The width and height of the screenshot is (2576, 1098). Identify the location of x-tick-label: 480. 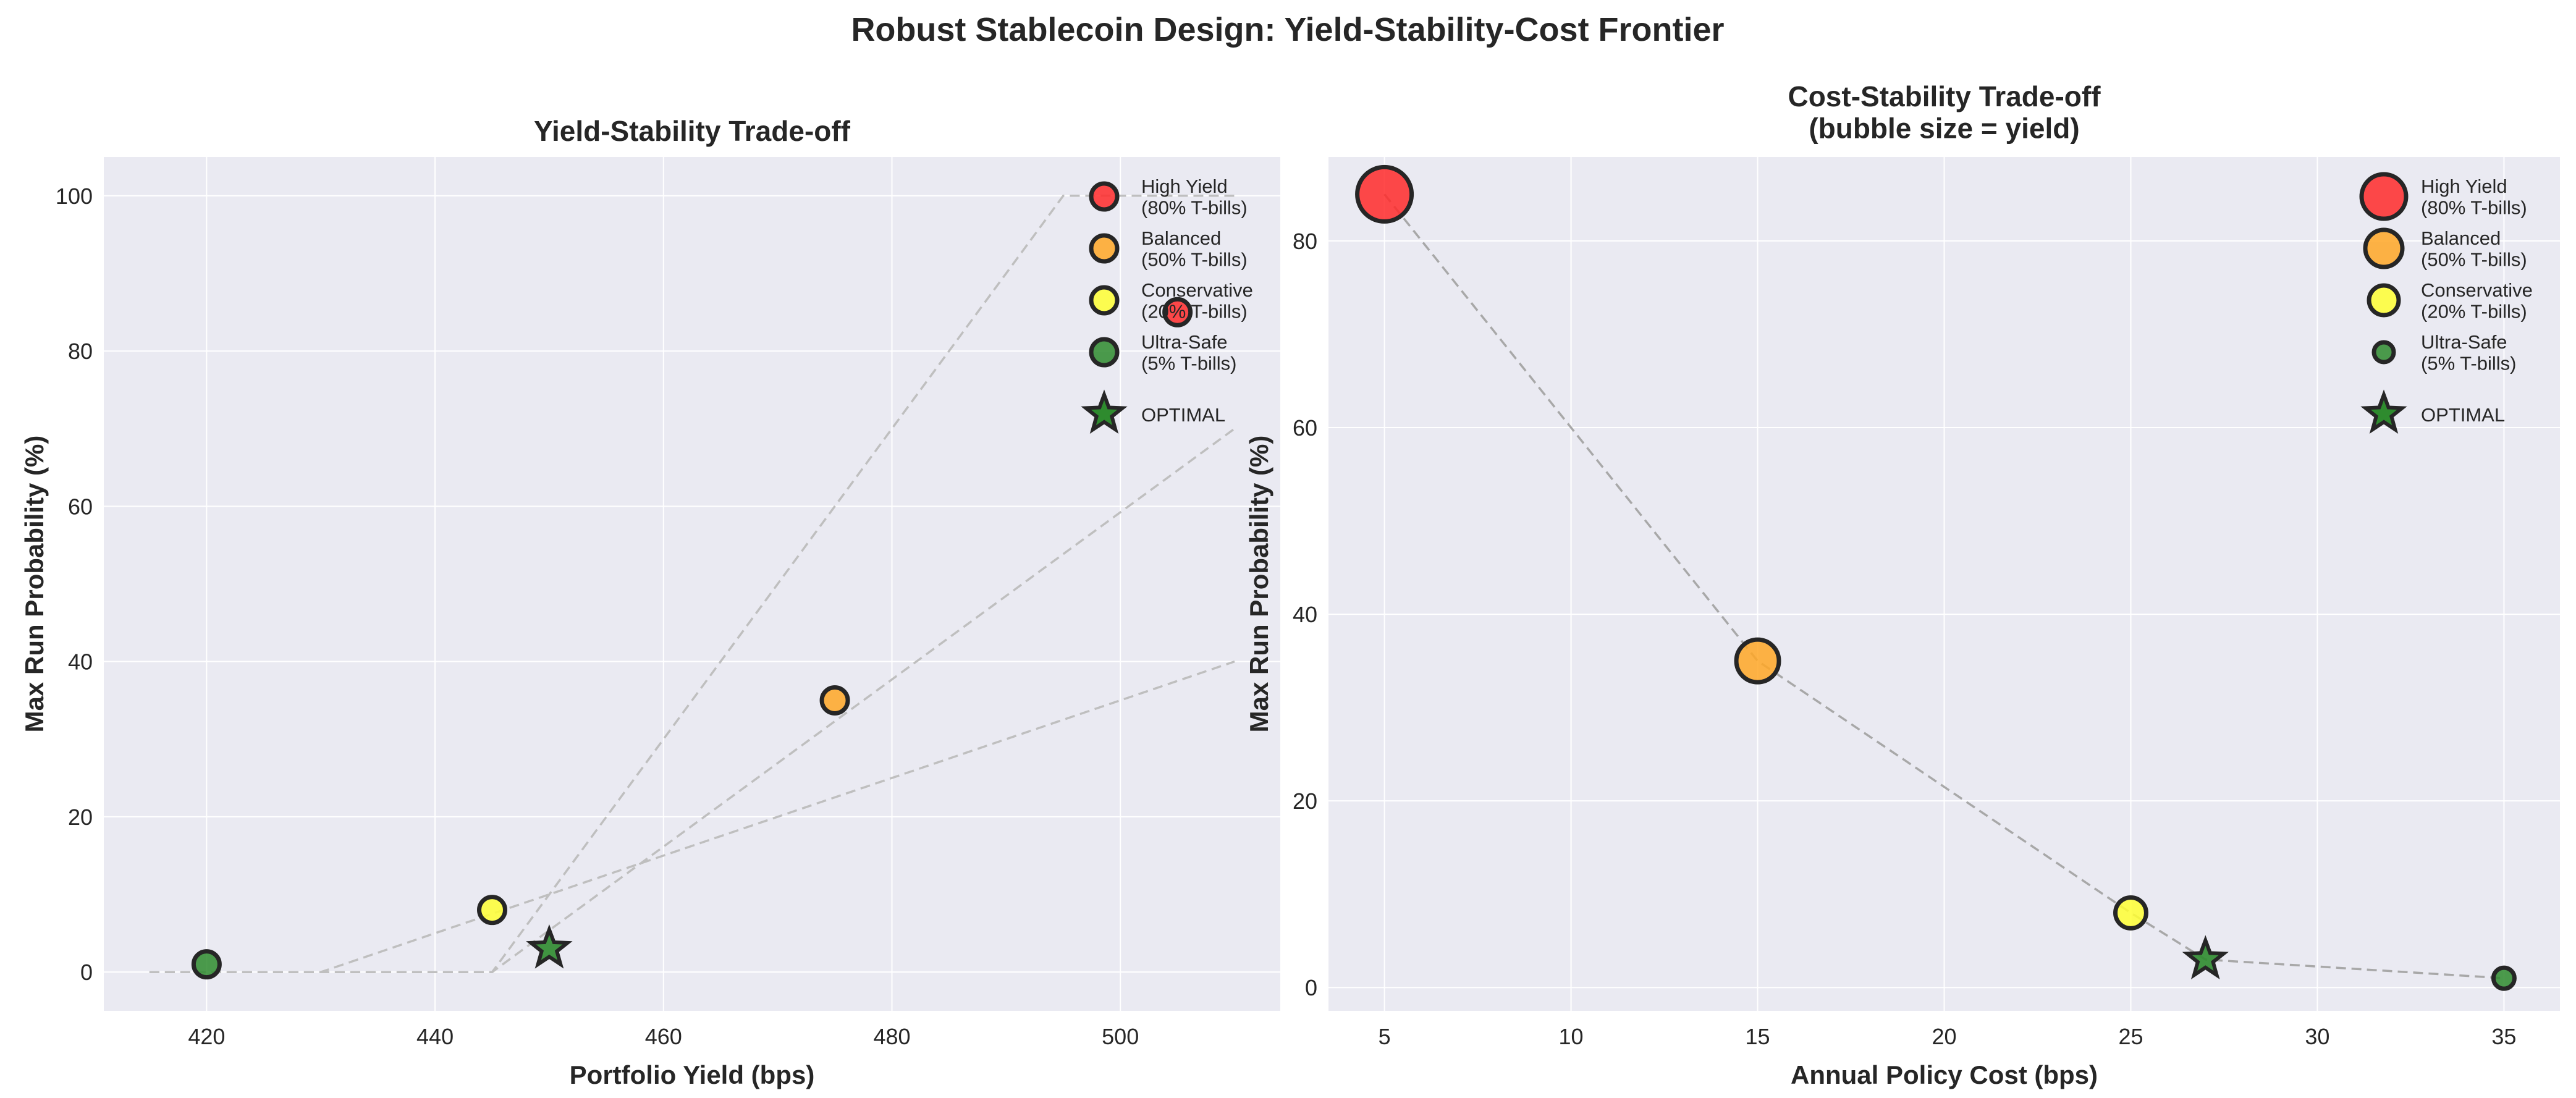
(891, 1036).